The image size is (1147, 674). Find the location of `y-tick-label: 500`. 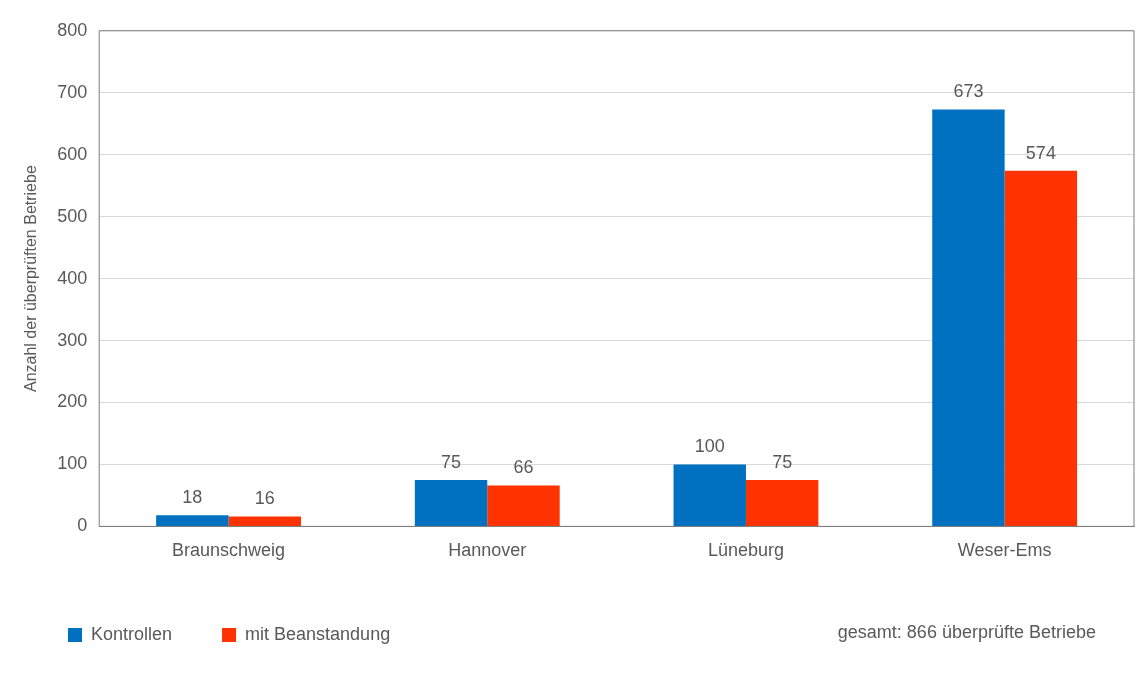

y-tick-label: 500 is located at coordinates (72, 215).